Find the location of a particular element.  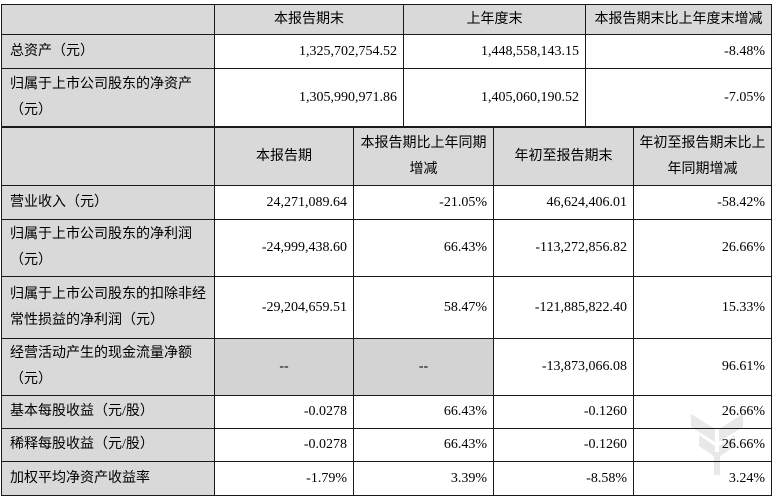

table-header-row: 本报告期 本报告期比上年同期增减 年初至报告期末 年初至报告期末比上年同期增减 is located at coordinates (386, 156).